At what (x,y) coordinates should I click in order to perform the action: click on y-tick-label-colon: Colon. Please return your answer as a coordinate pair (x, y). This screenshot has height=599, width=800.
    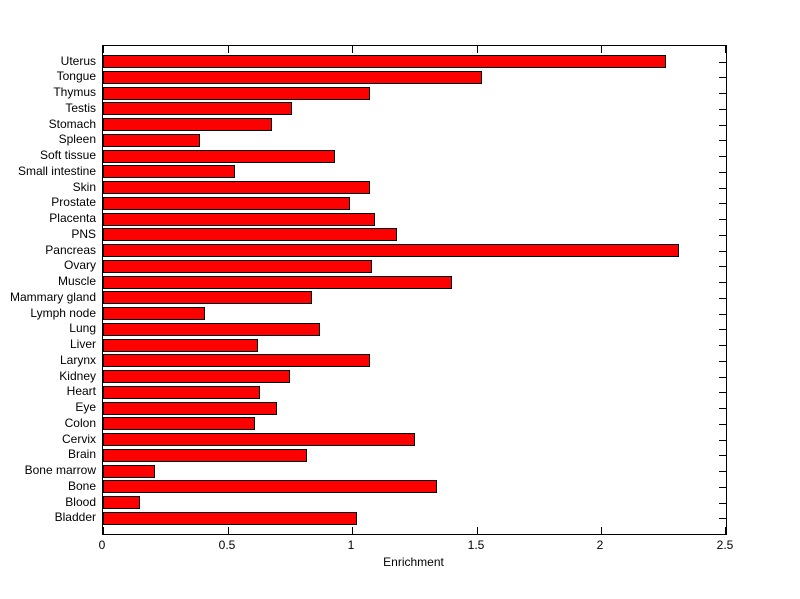
    Looking at the image, I should click on (80, 423).